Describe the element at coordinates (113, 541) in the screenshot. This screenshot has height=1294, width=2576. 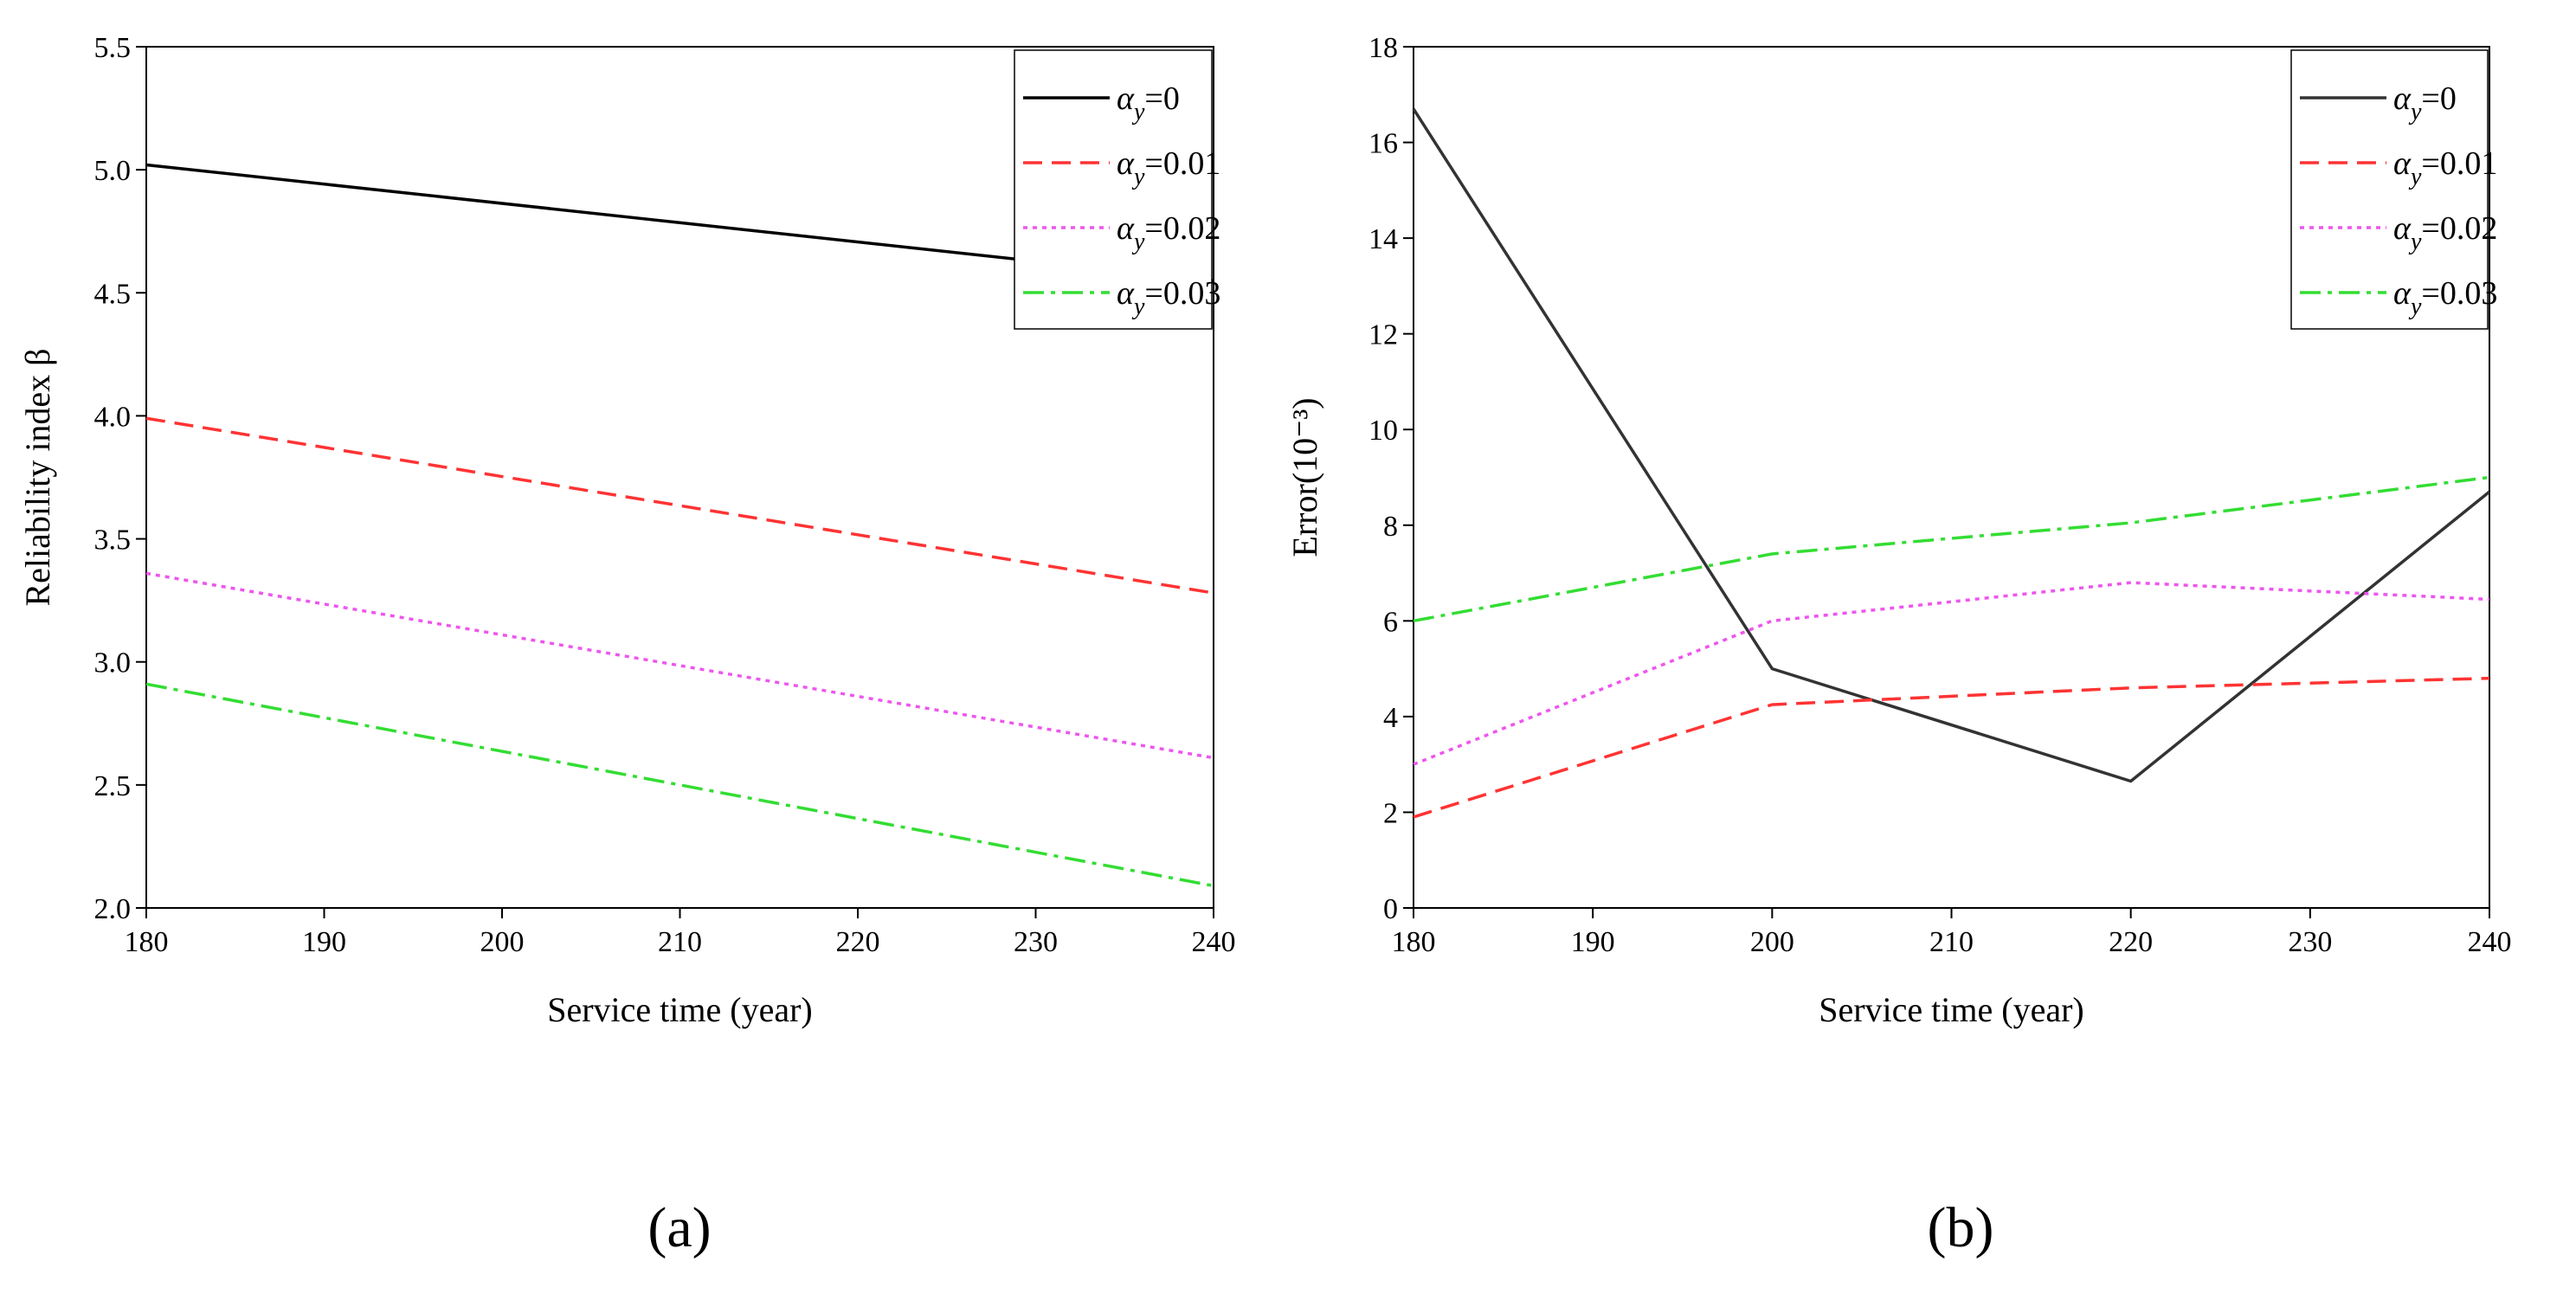
I see `y-tick-label: 3.5` at that location.